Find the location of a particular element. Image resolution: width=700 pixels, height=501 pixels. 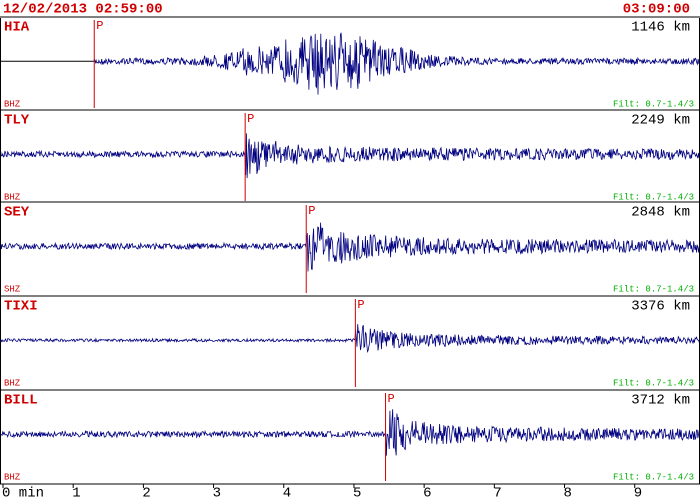

end-time: 03:09:00 is located at coordinates (656, 10).